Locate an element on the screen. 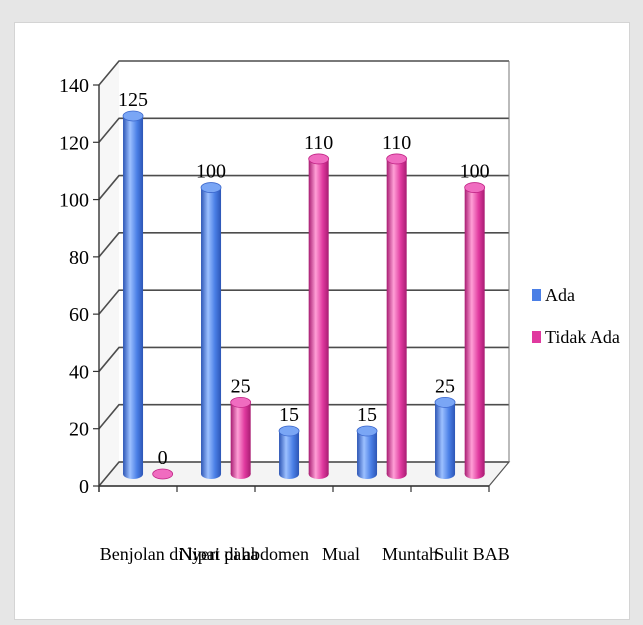  y-tick-label: 60 is located at coordinates (79, 315).